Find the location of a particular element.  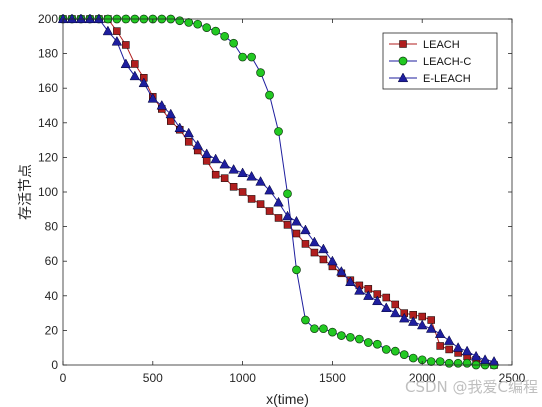

legend-item: LEACH is located at coordinates (424, 45).